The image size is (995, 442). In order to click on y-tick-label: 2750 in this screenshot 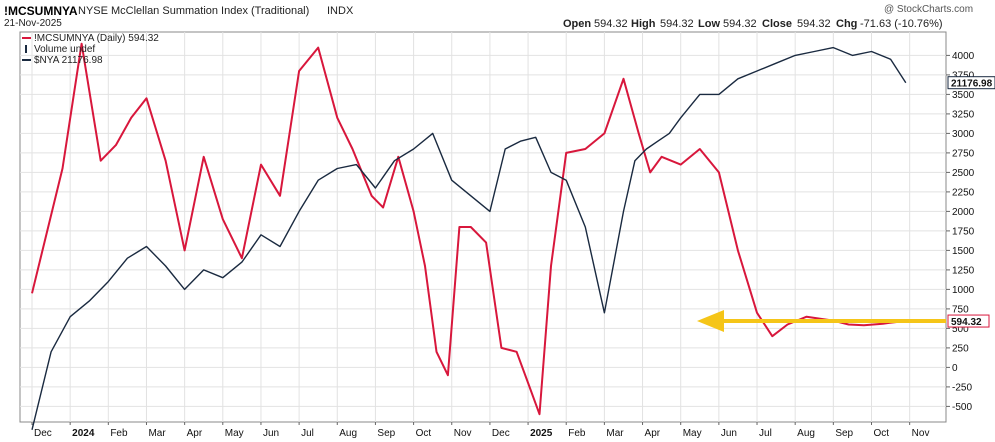, I will do `click(963, 153)`.